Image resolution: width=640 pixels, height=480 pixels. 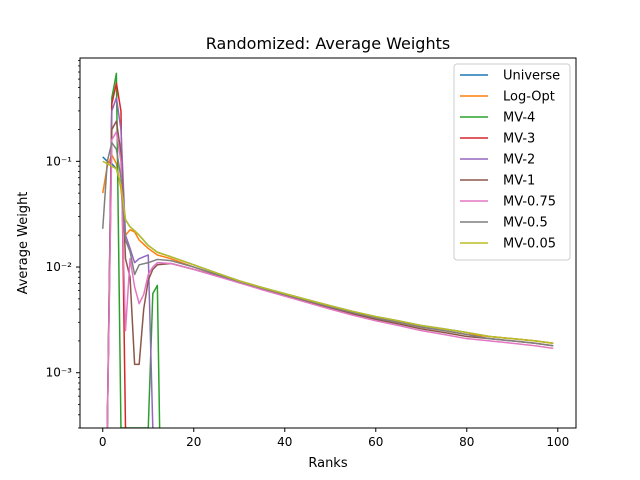 What do you see at coordinates (59, 161) in the screenshot?
I see `y-tick-label: 10⁻¹` at bounding box center [59, 161].